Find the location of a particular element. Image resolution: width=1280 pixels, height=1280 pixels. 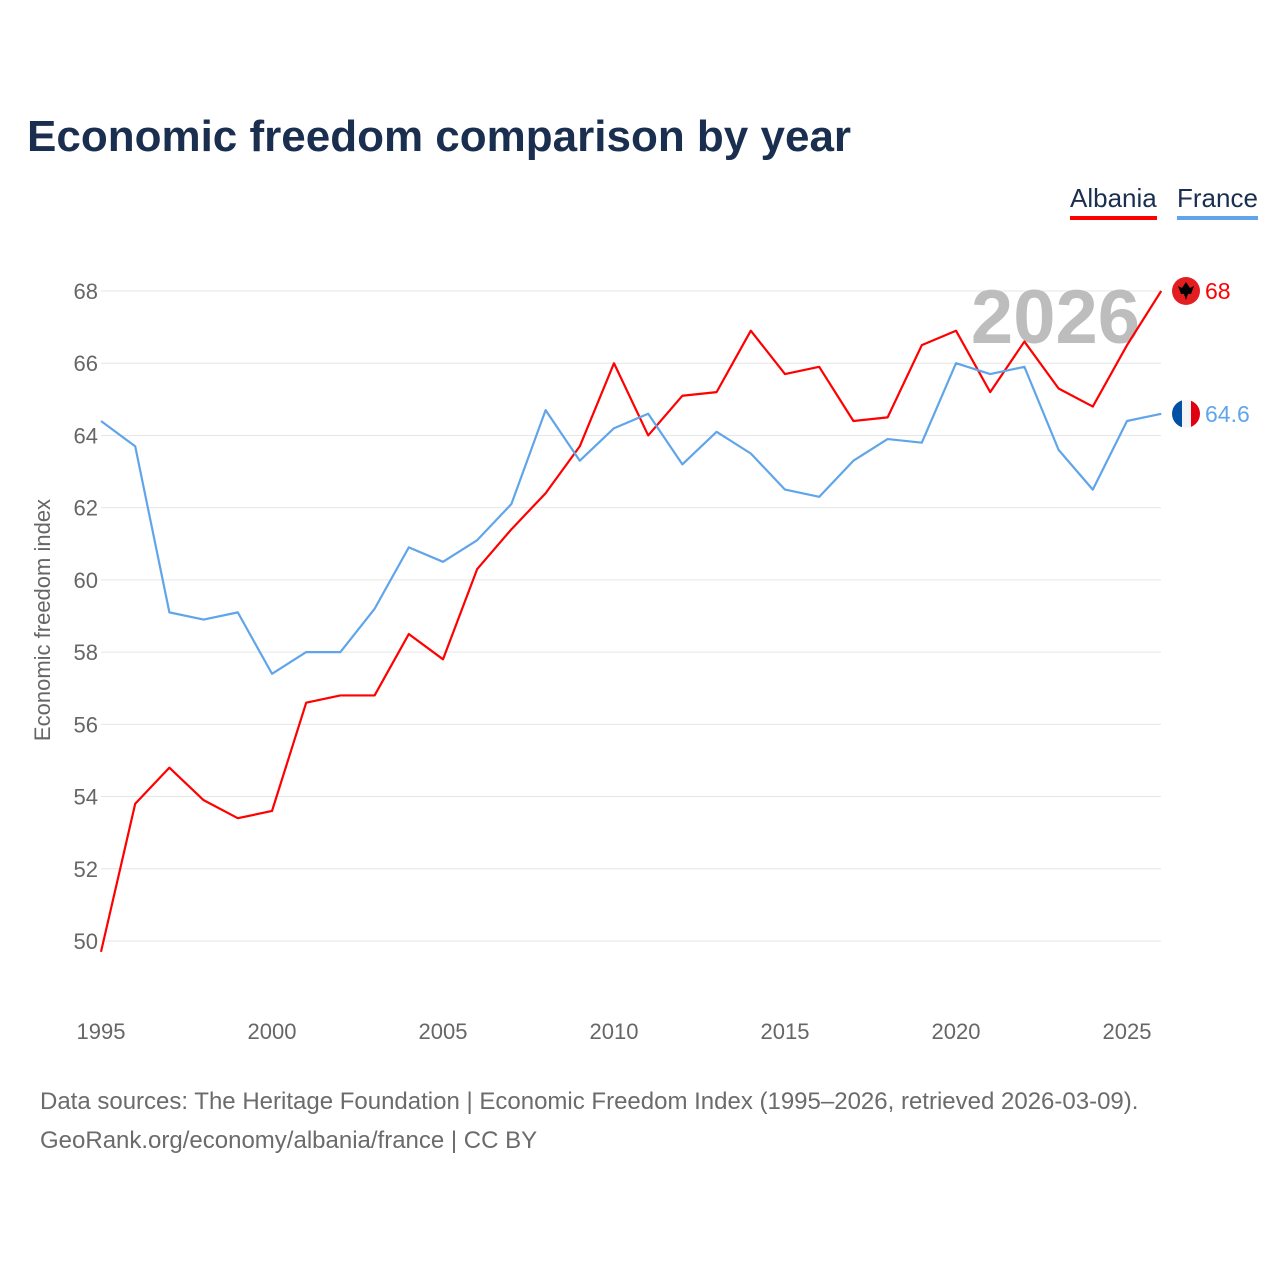

x-tick-label: 2025 is located at coordinates (1127, 1031).